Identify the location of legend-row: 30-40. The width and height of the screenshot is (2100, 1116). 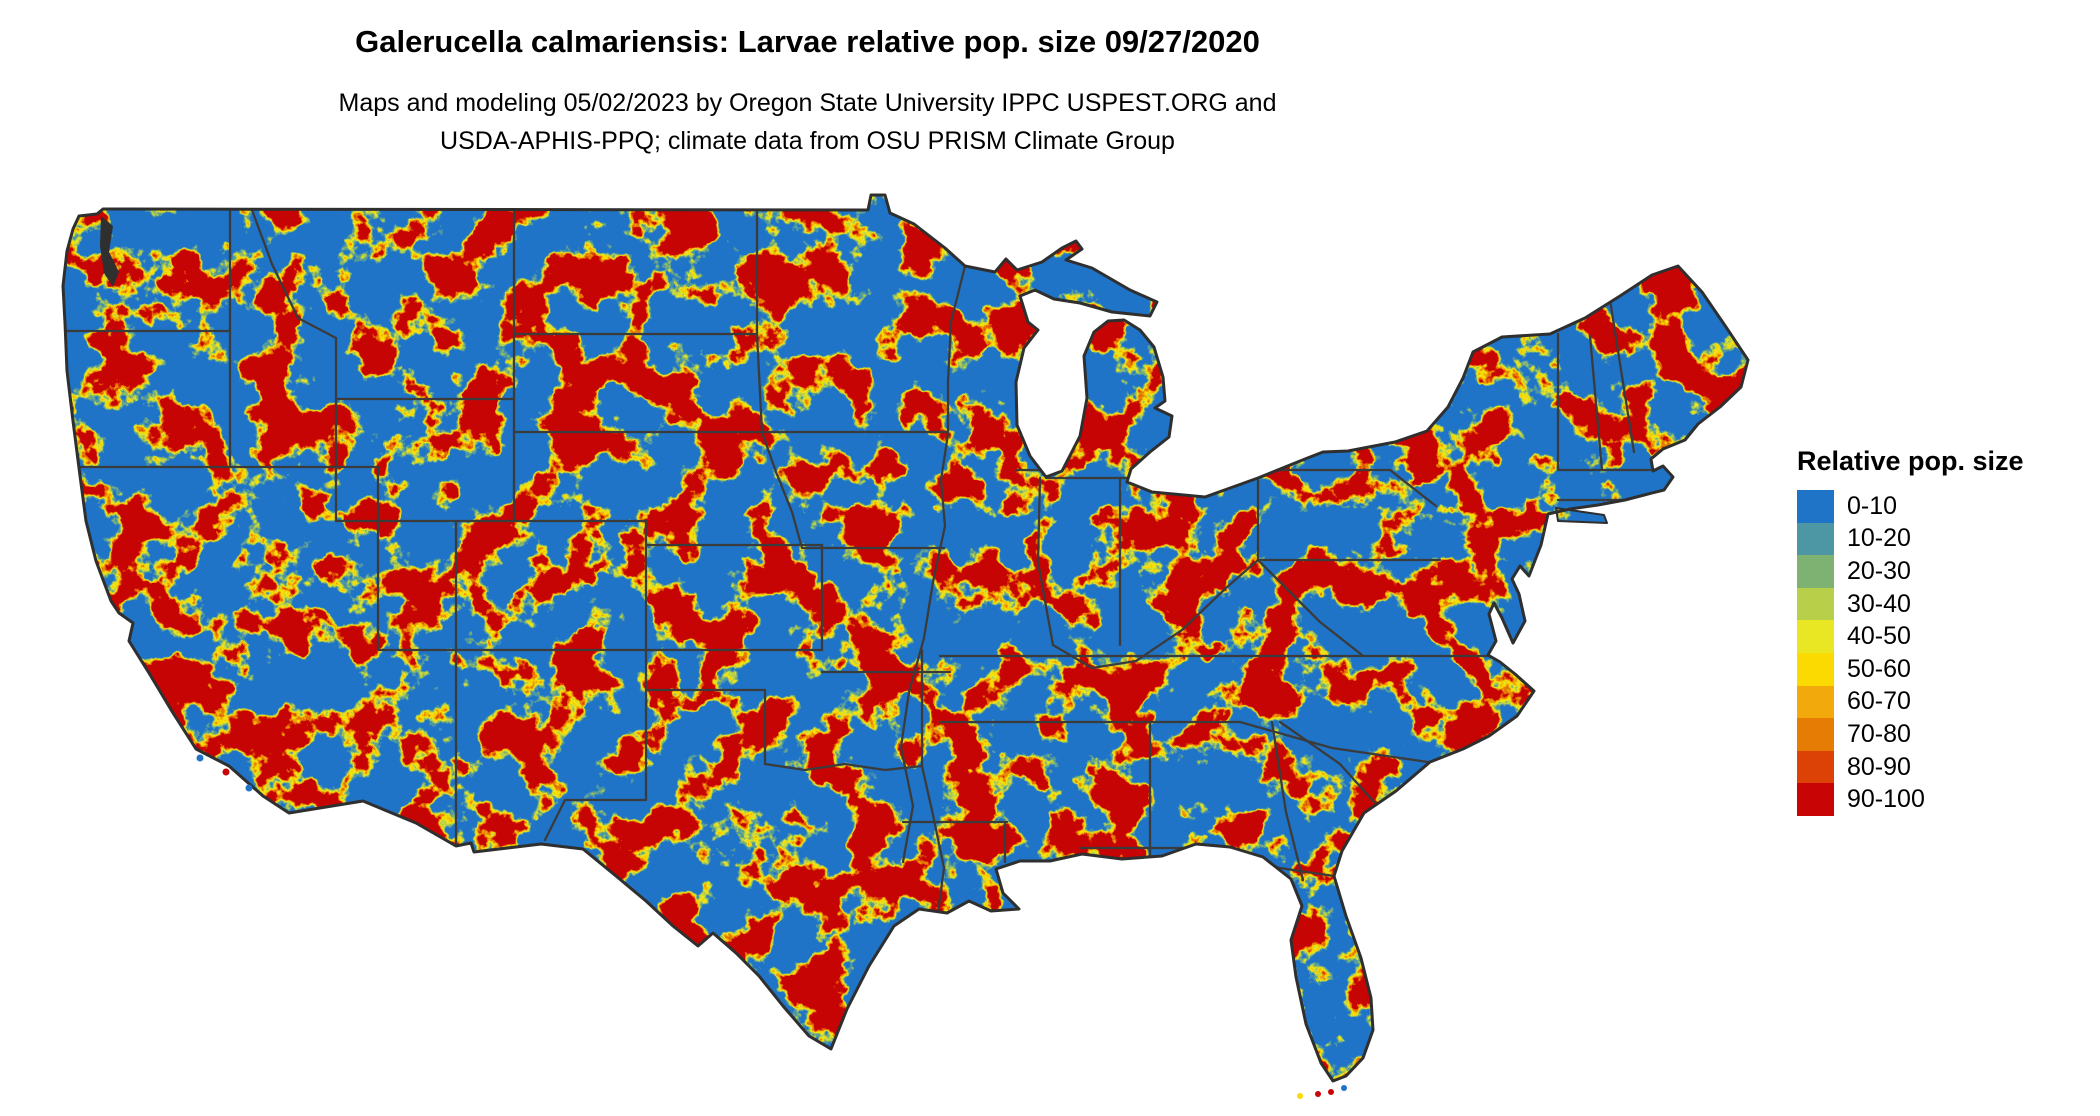
(1910, 604).